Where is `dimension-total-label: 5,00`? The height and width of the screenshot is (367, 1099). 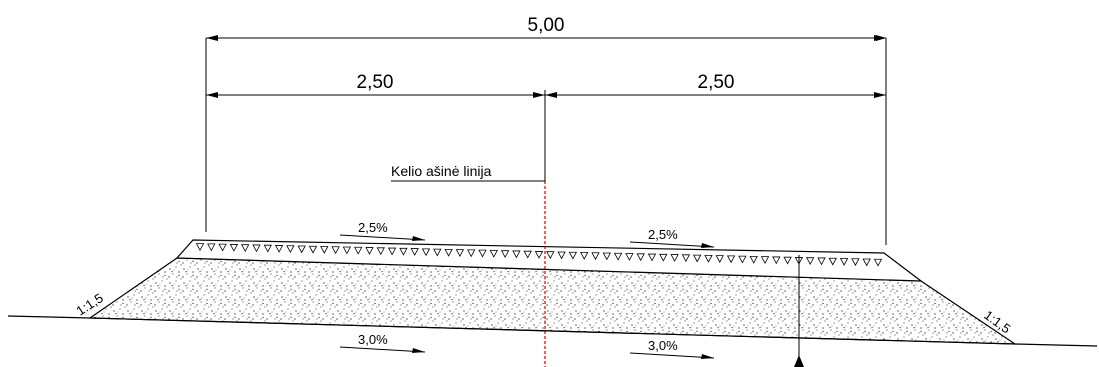
dimension-total-label: 5,00 is located at coordinates (546, 25).